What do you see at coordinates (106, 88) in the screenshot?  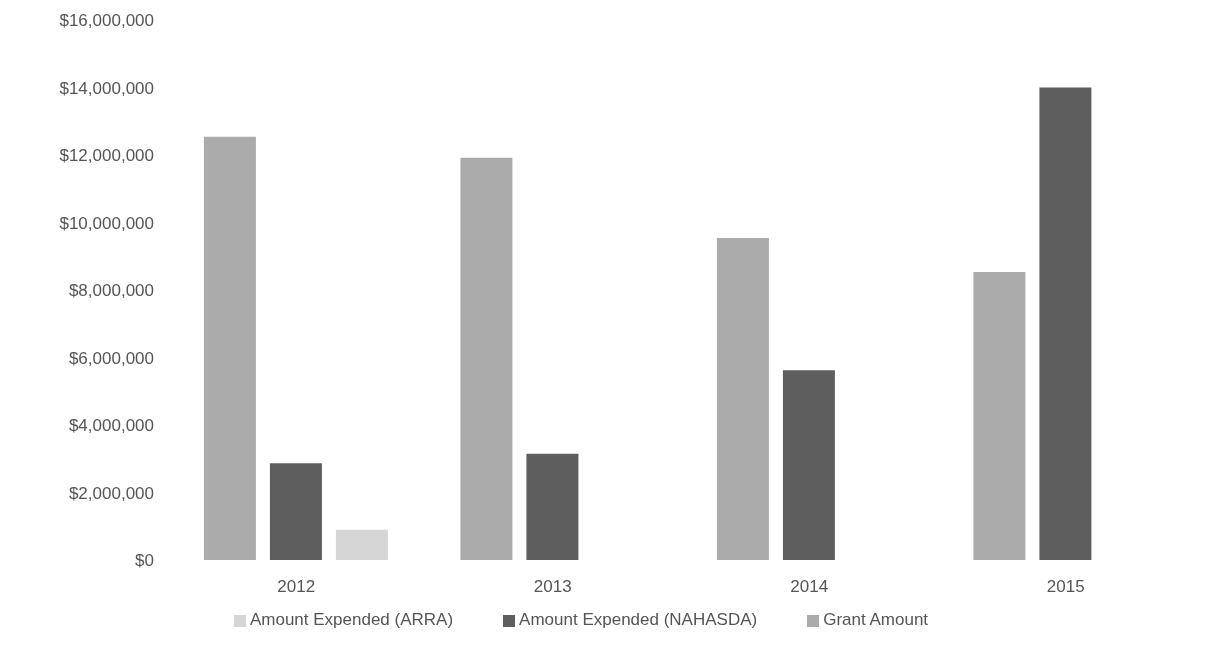 I see `y-tick-label: $14,000,000` at bounding box center [106, 88].